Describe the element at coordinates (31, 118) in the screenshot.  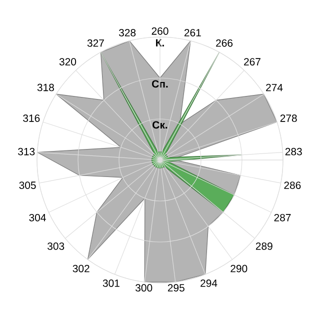
I see `spoke-label: 316` at that location.